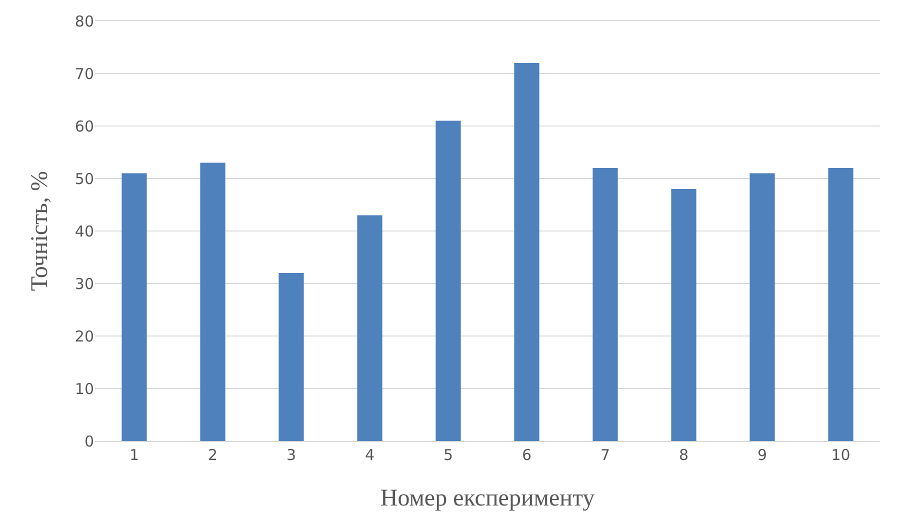 The image size is (900, 531). What do you see at coordinates (762, 455) in the screenshot?
I see `x-tick-label: 9` at bounding box center [762, 455].